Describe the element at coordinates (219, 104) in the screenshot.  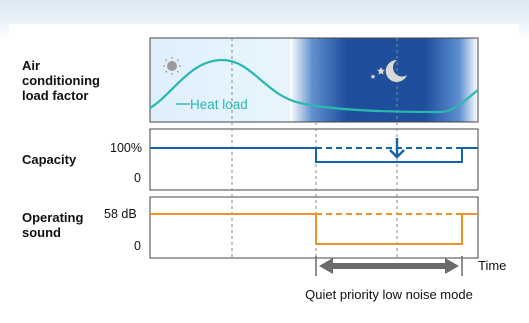
I see `heat-load-label: Heat load` at that location.